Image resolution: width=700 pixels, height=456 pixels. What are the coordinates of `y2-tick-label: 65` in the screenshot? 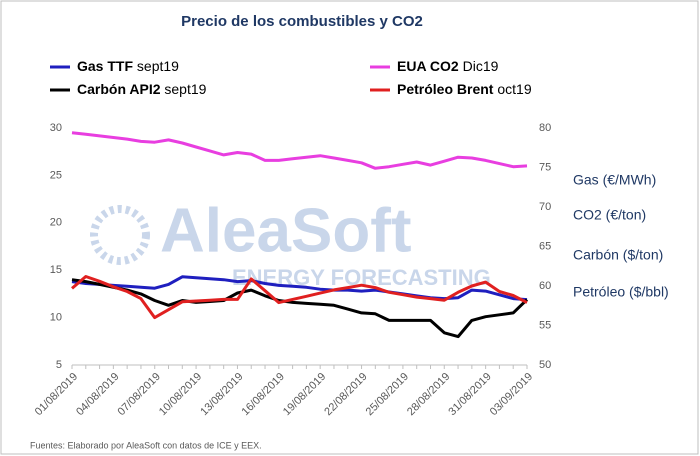 It's located at (545, 246).